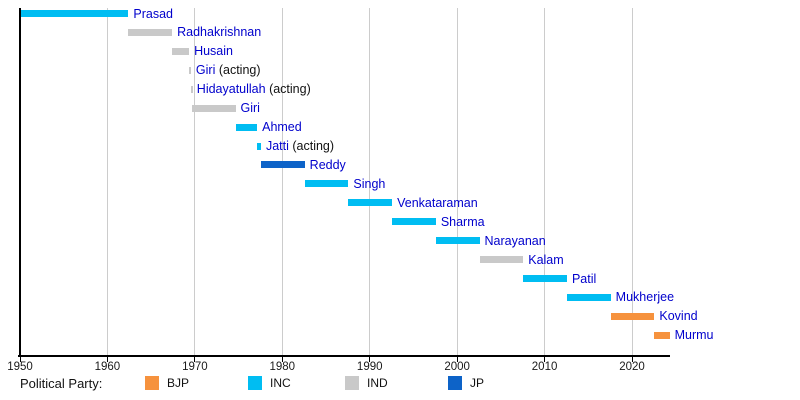 The height and width of the screenshot is (400, 800). What do you see at coordinates (477, 383) in the screenshot?
I see `legend-label: JP` at bounding box center [477, 383].